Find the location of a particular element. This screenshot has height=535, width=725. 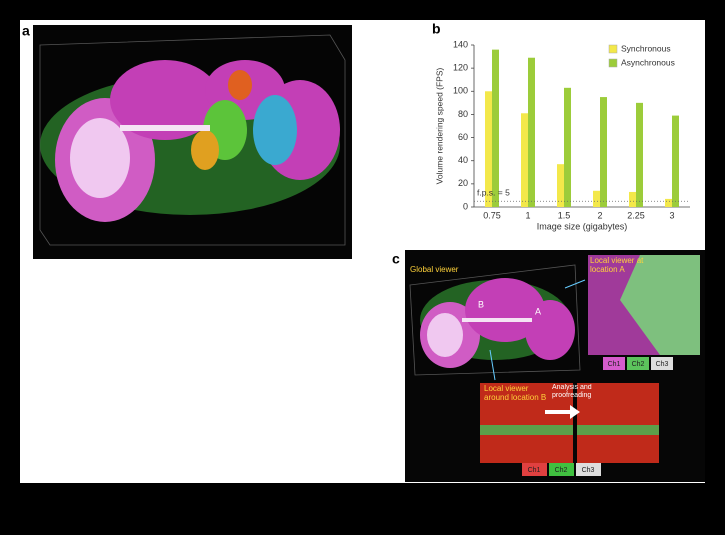

y-tick-label: 80 is located at coordinates (463, 114).